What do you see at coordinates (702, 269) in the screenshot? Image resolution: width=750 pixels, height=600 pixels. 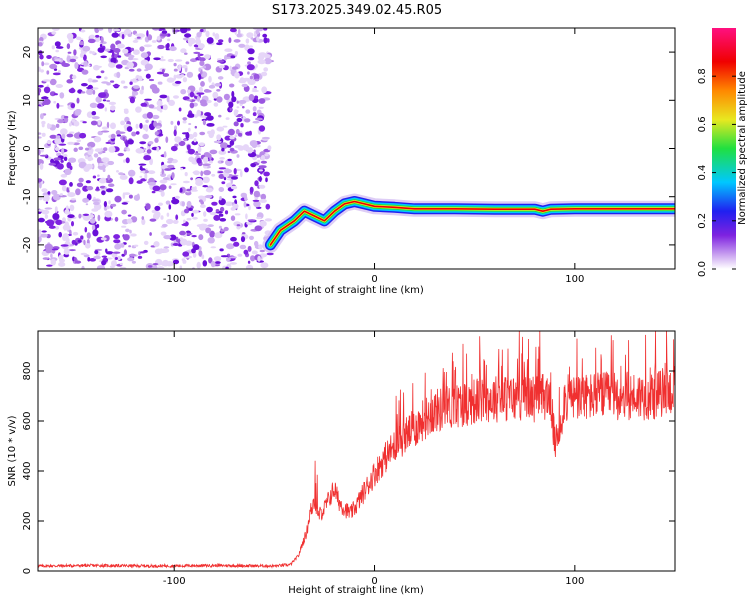 I see `colorbar-tick-label: 0.0` at bounding box center [702, 269].